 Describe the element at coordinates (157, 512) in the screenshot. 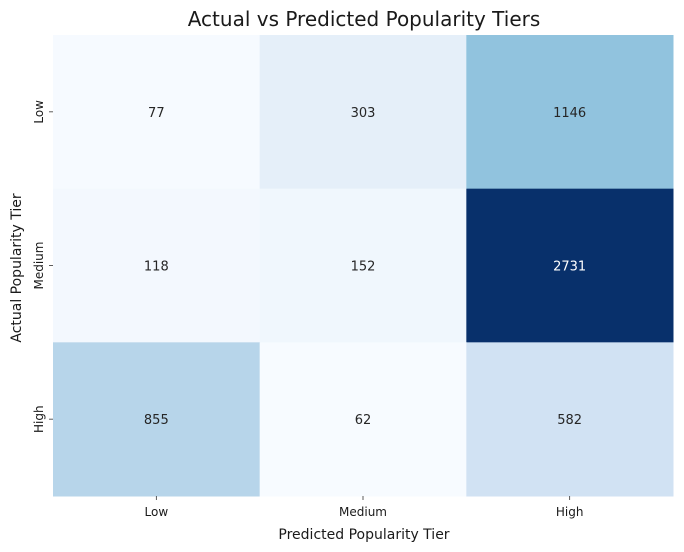

I see `x-tick-label: Low` at that location.